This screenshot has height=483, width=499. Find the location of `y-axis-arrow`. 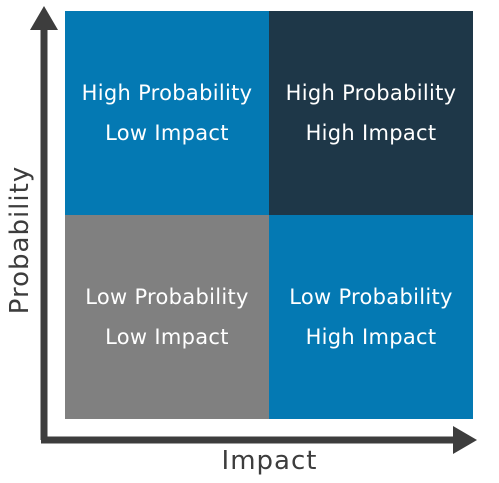

y-axis-arrow is located at coordinates (44, 18).